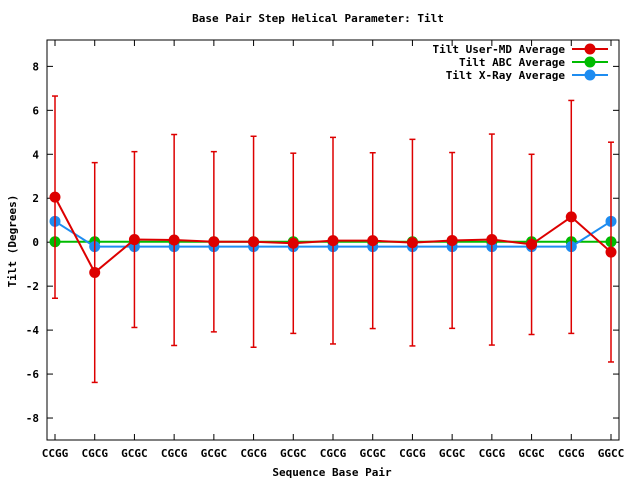 The height and width of the screenshot is (480, 640). Describe the element at coordinates (506, 75) in the screenshot. I see `legend-label: Tilt X-Ray Average` at that location.